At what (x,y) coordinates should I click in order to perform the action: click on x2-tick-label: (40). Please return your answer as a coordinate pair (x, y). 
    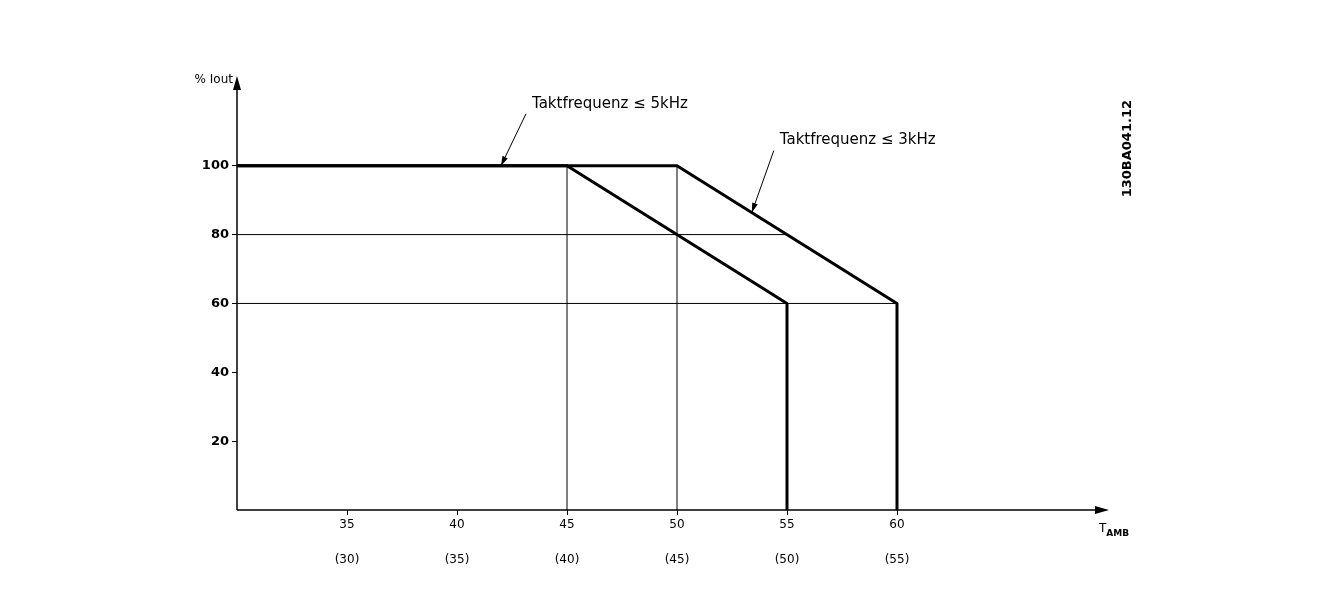
    Looking at the image, I should click on (567, 559).